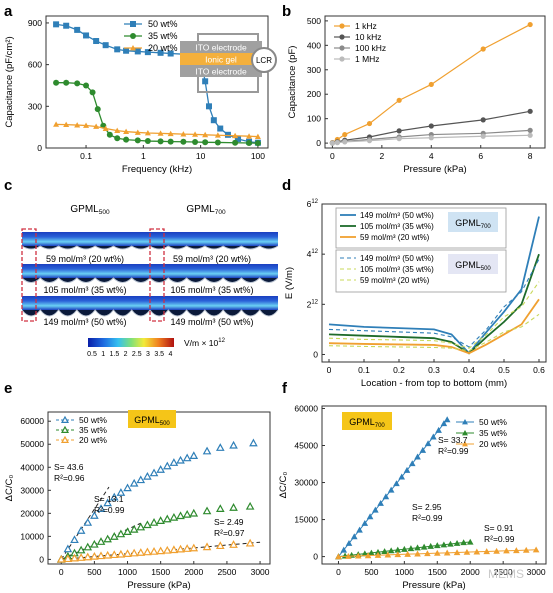 This screenshot has width=553, height=593. I want to click on series-line, so click(434, 304).